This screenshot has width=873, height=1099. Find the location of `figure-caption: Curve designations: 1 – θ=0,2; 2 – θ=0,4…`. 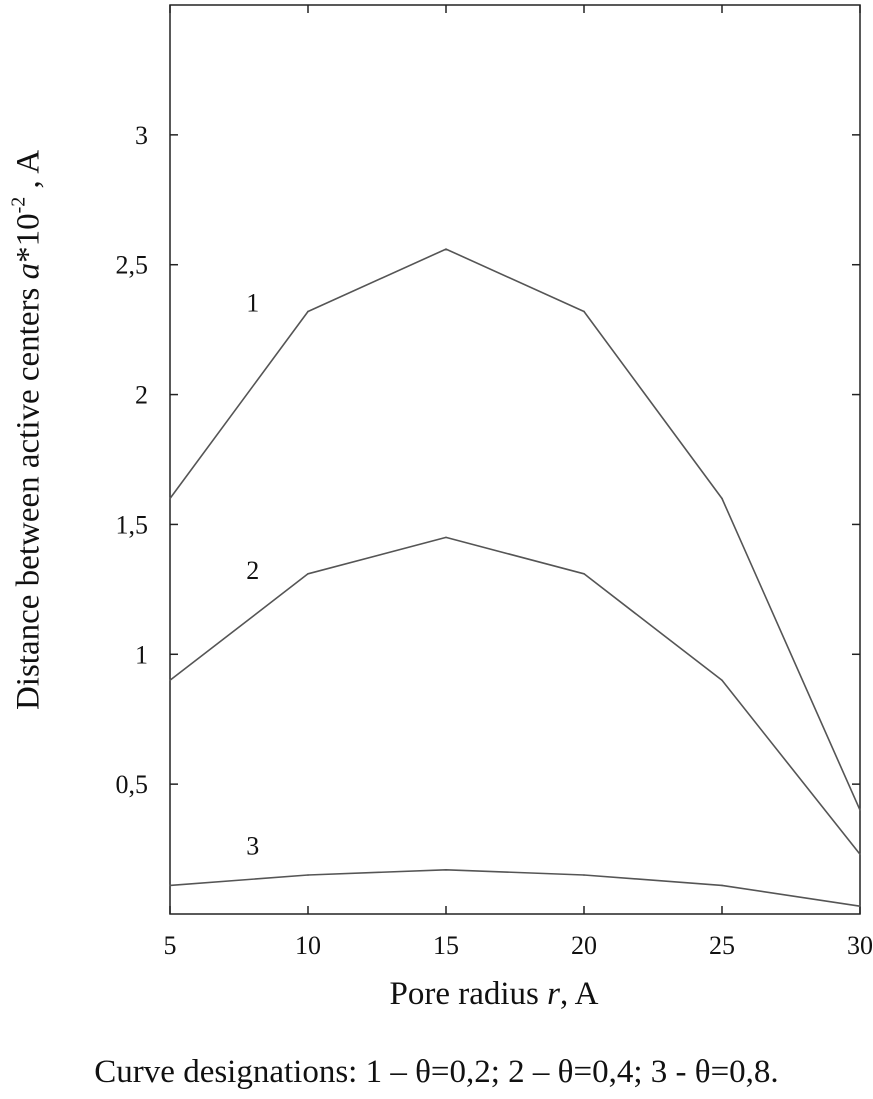

figure-caption: Curve designations: 1 – θ=0,2; 2 – θ=0,4… is located at coordinates (436, 1072).